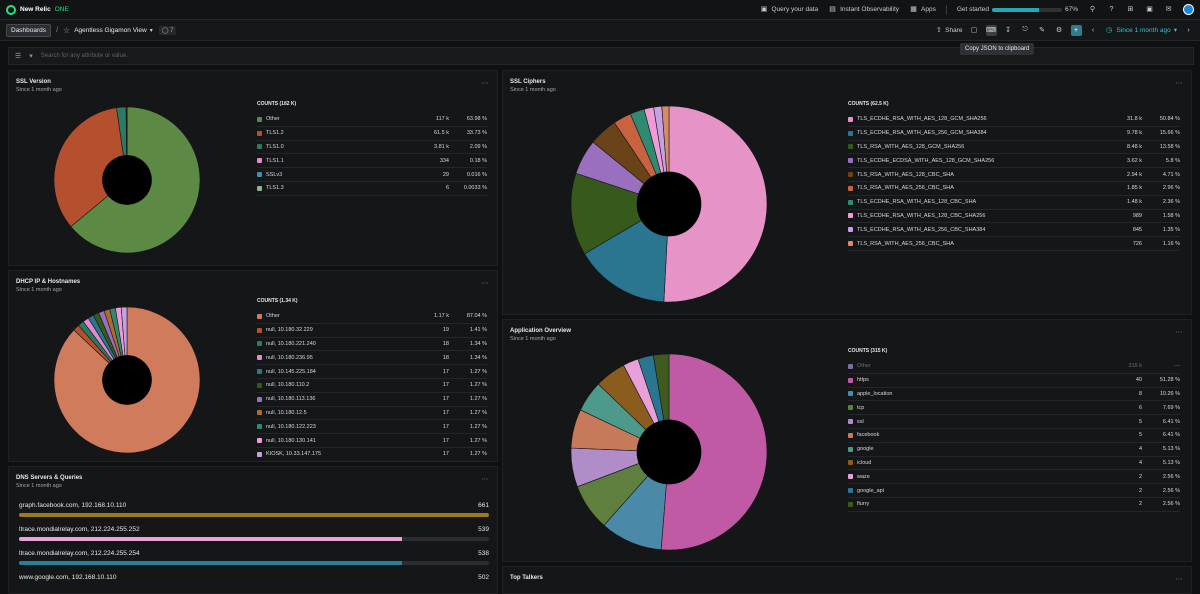 The width and height of the screenshot is (1200, 594). Describe the element at coordinates (863, 9) in the screenshot. I see `instant-observability-link: ▤ Instant Observability` at that location.